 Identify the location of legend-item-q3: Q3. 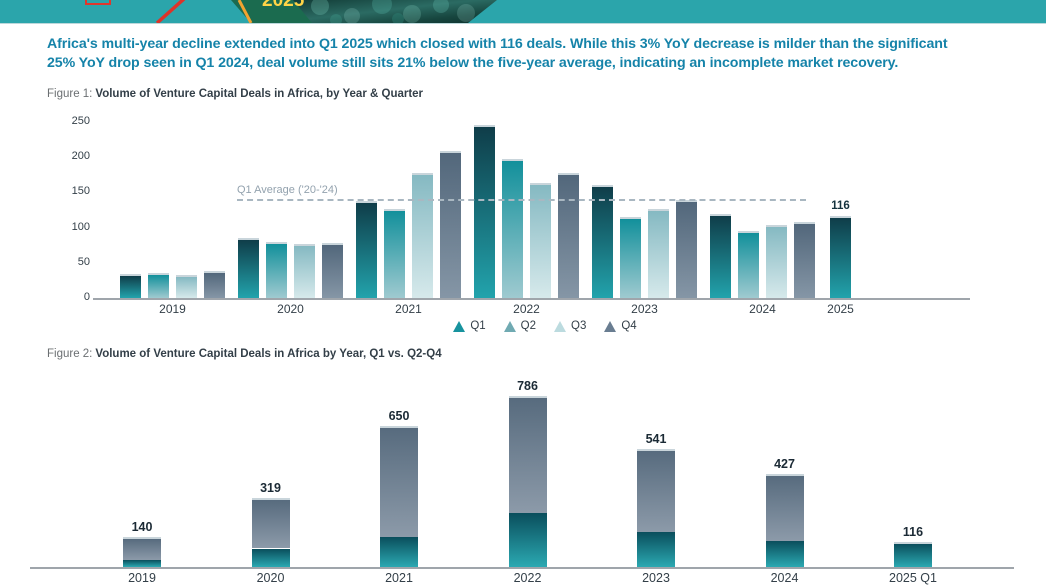
(570, 326).